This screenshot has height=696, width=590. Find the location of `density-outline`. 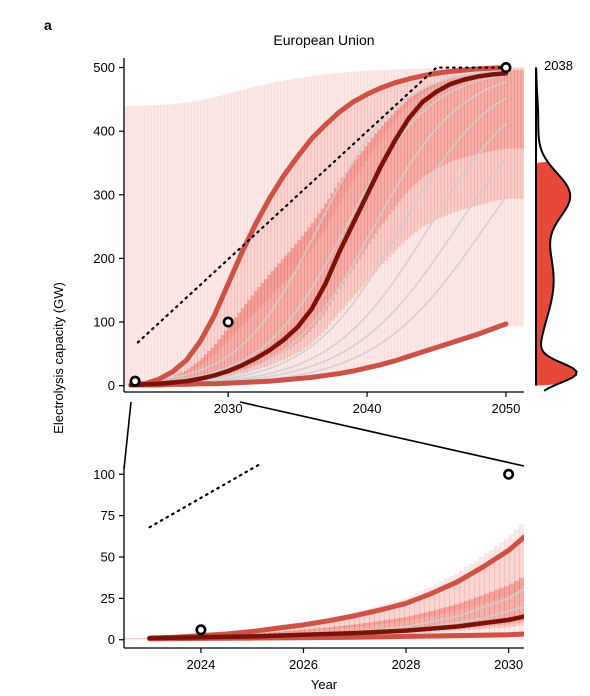

density-outline is located at coordinates (556, 229).